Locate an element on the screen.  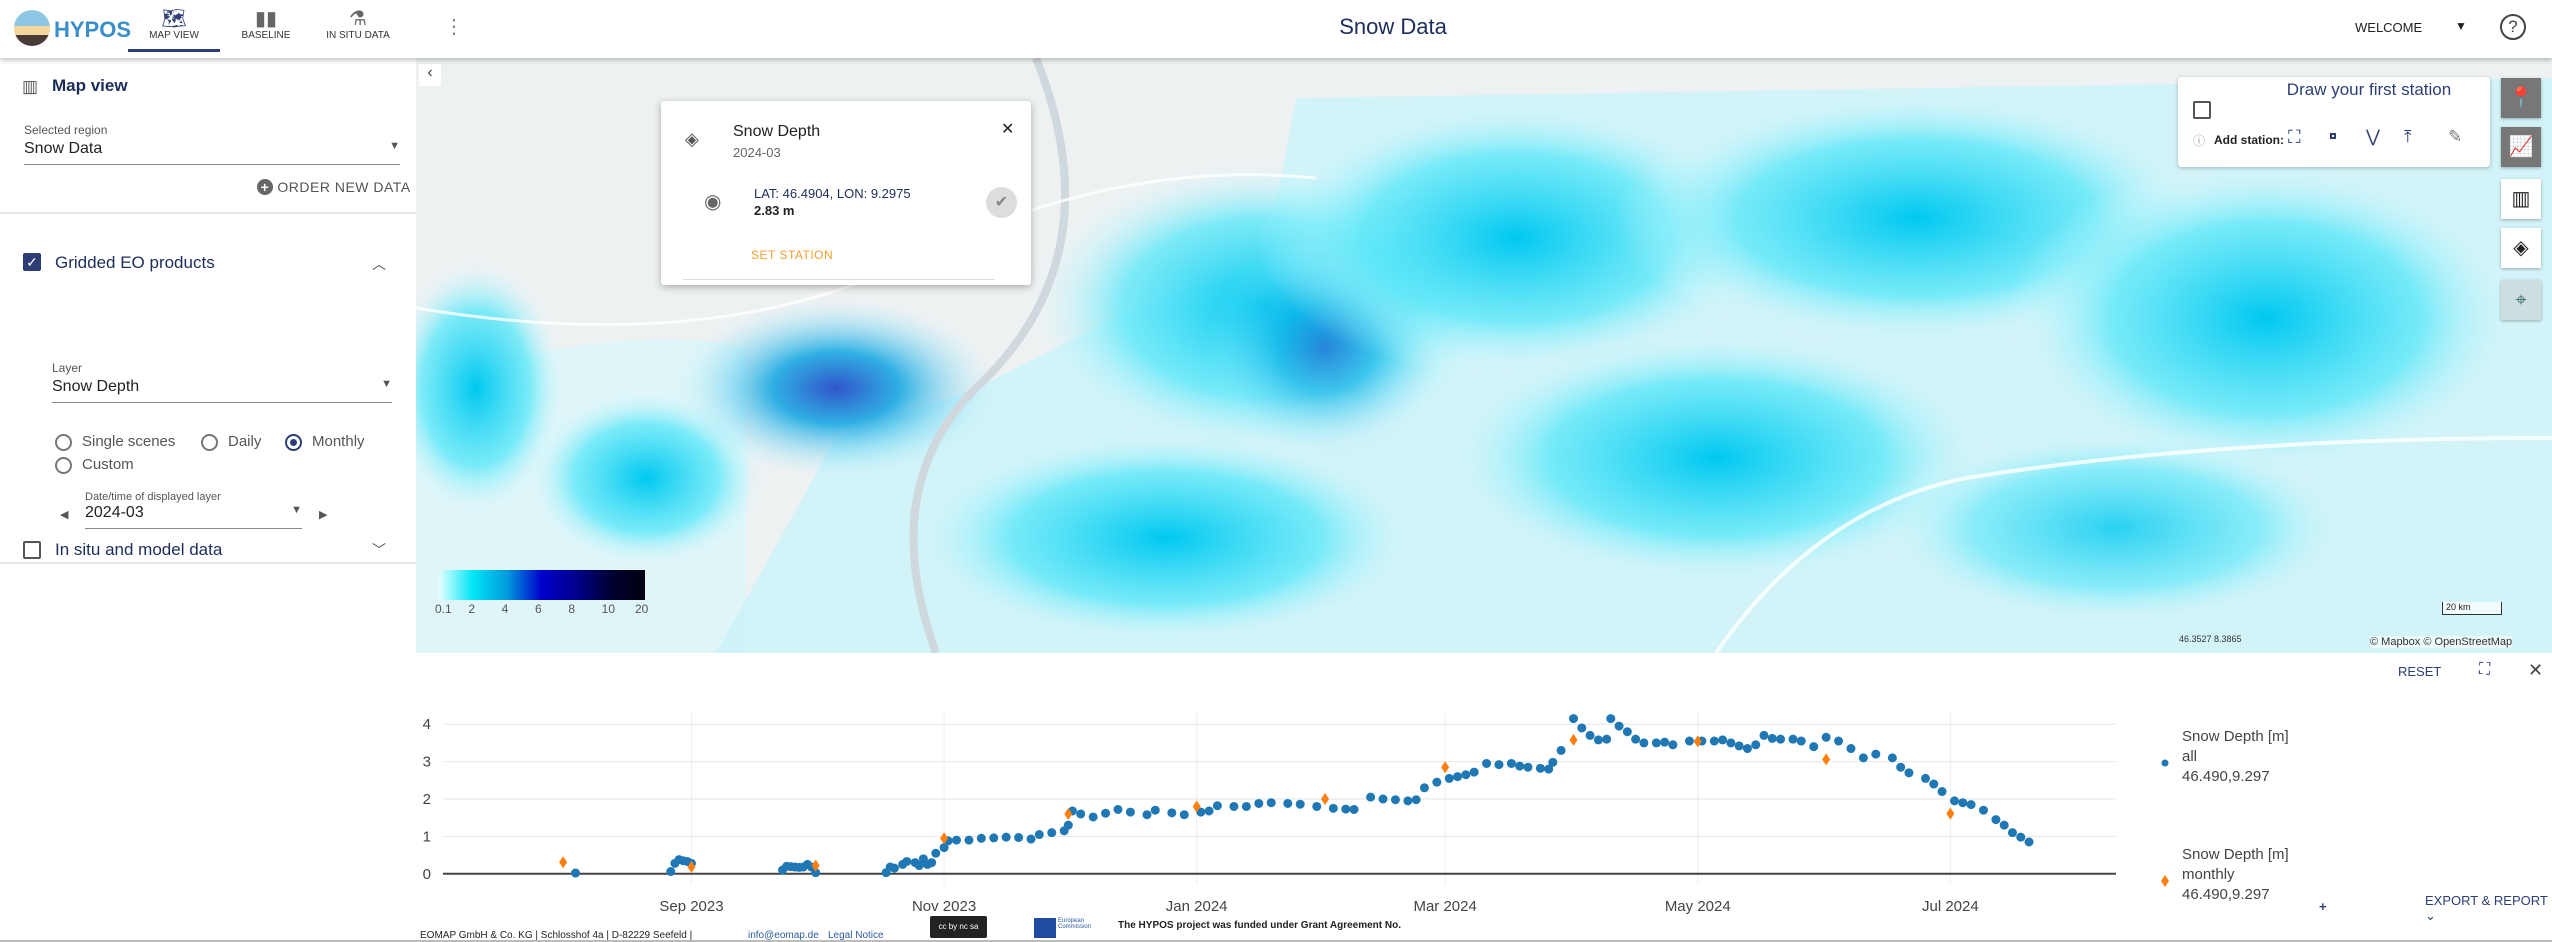
help-icon: ? is located at coordinates (2513, 27).